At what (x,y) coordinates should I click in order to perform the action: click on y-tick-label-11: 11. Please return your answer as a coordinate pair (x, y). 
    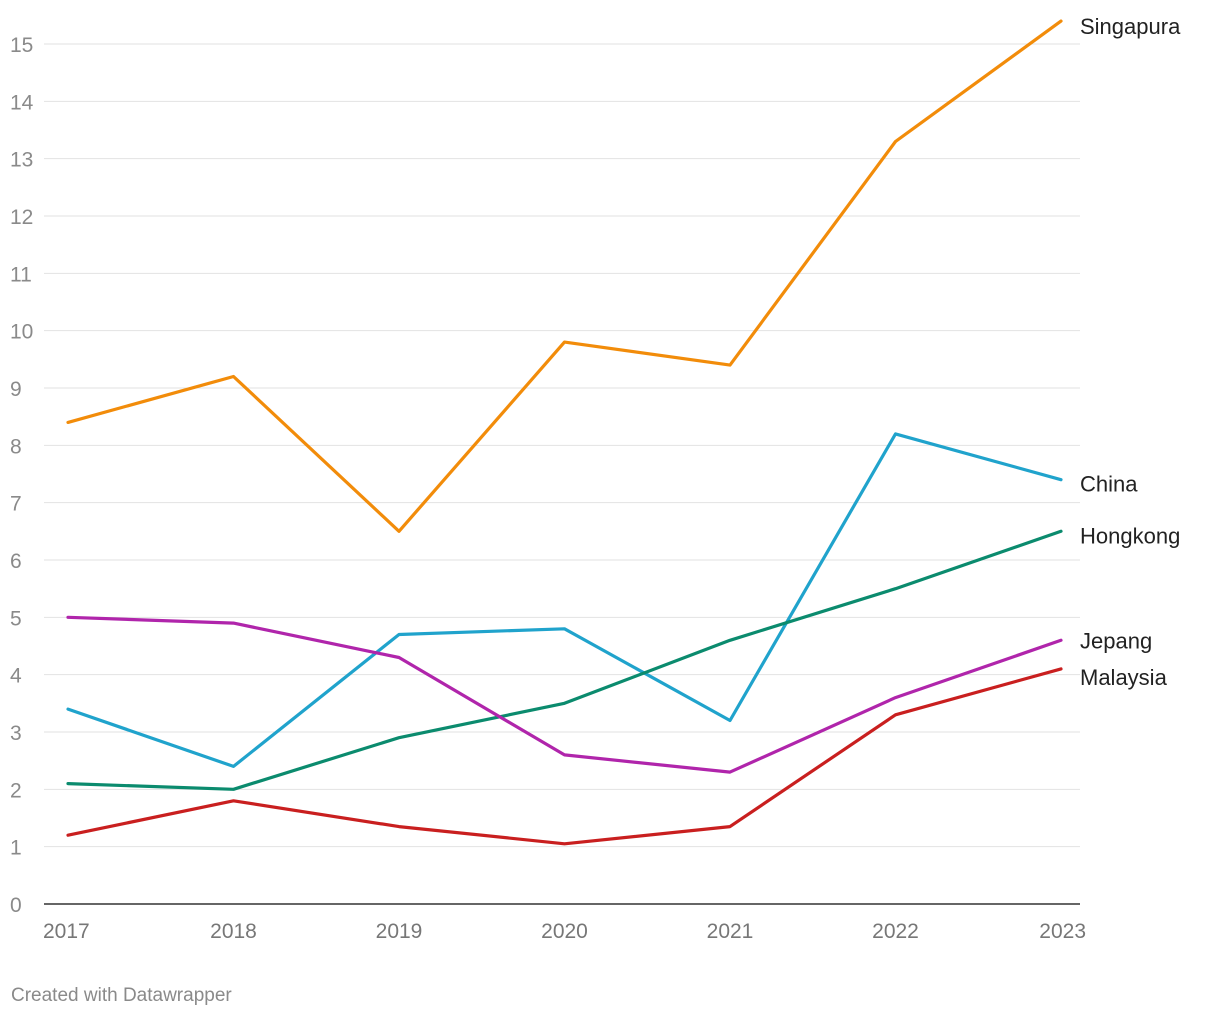
    Looking at the image, I should click on (21, 274).